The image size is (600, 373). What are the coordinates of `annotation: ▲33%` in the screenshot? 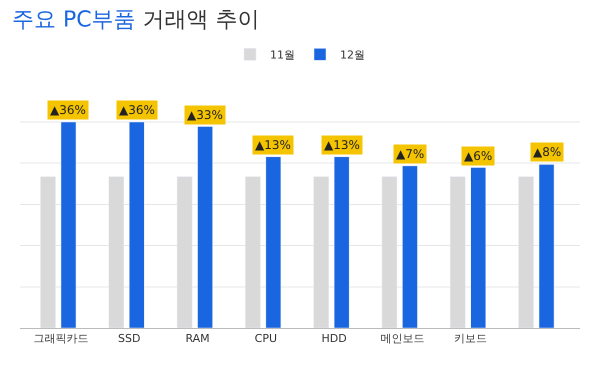 It's located at (205, 115).